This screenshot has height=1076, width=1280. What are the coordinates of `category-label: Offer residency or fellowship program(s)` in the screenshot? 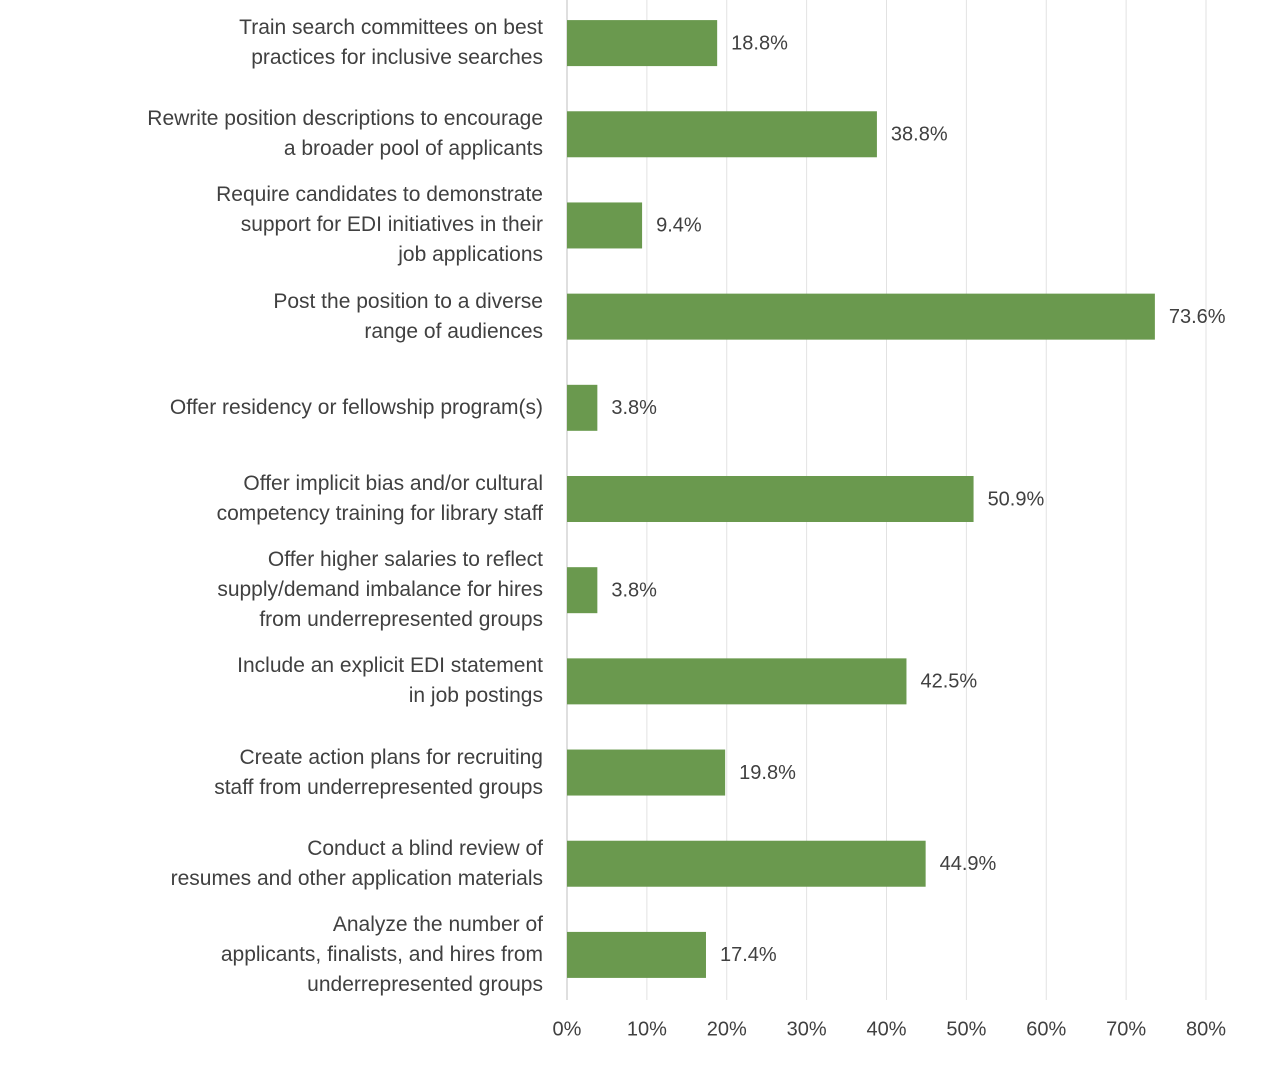 It's located at (356, 407).